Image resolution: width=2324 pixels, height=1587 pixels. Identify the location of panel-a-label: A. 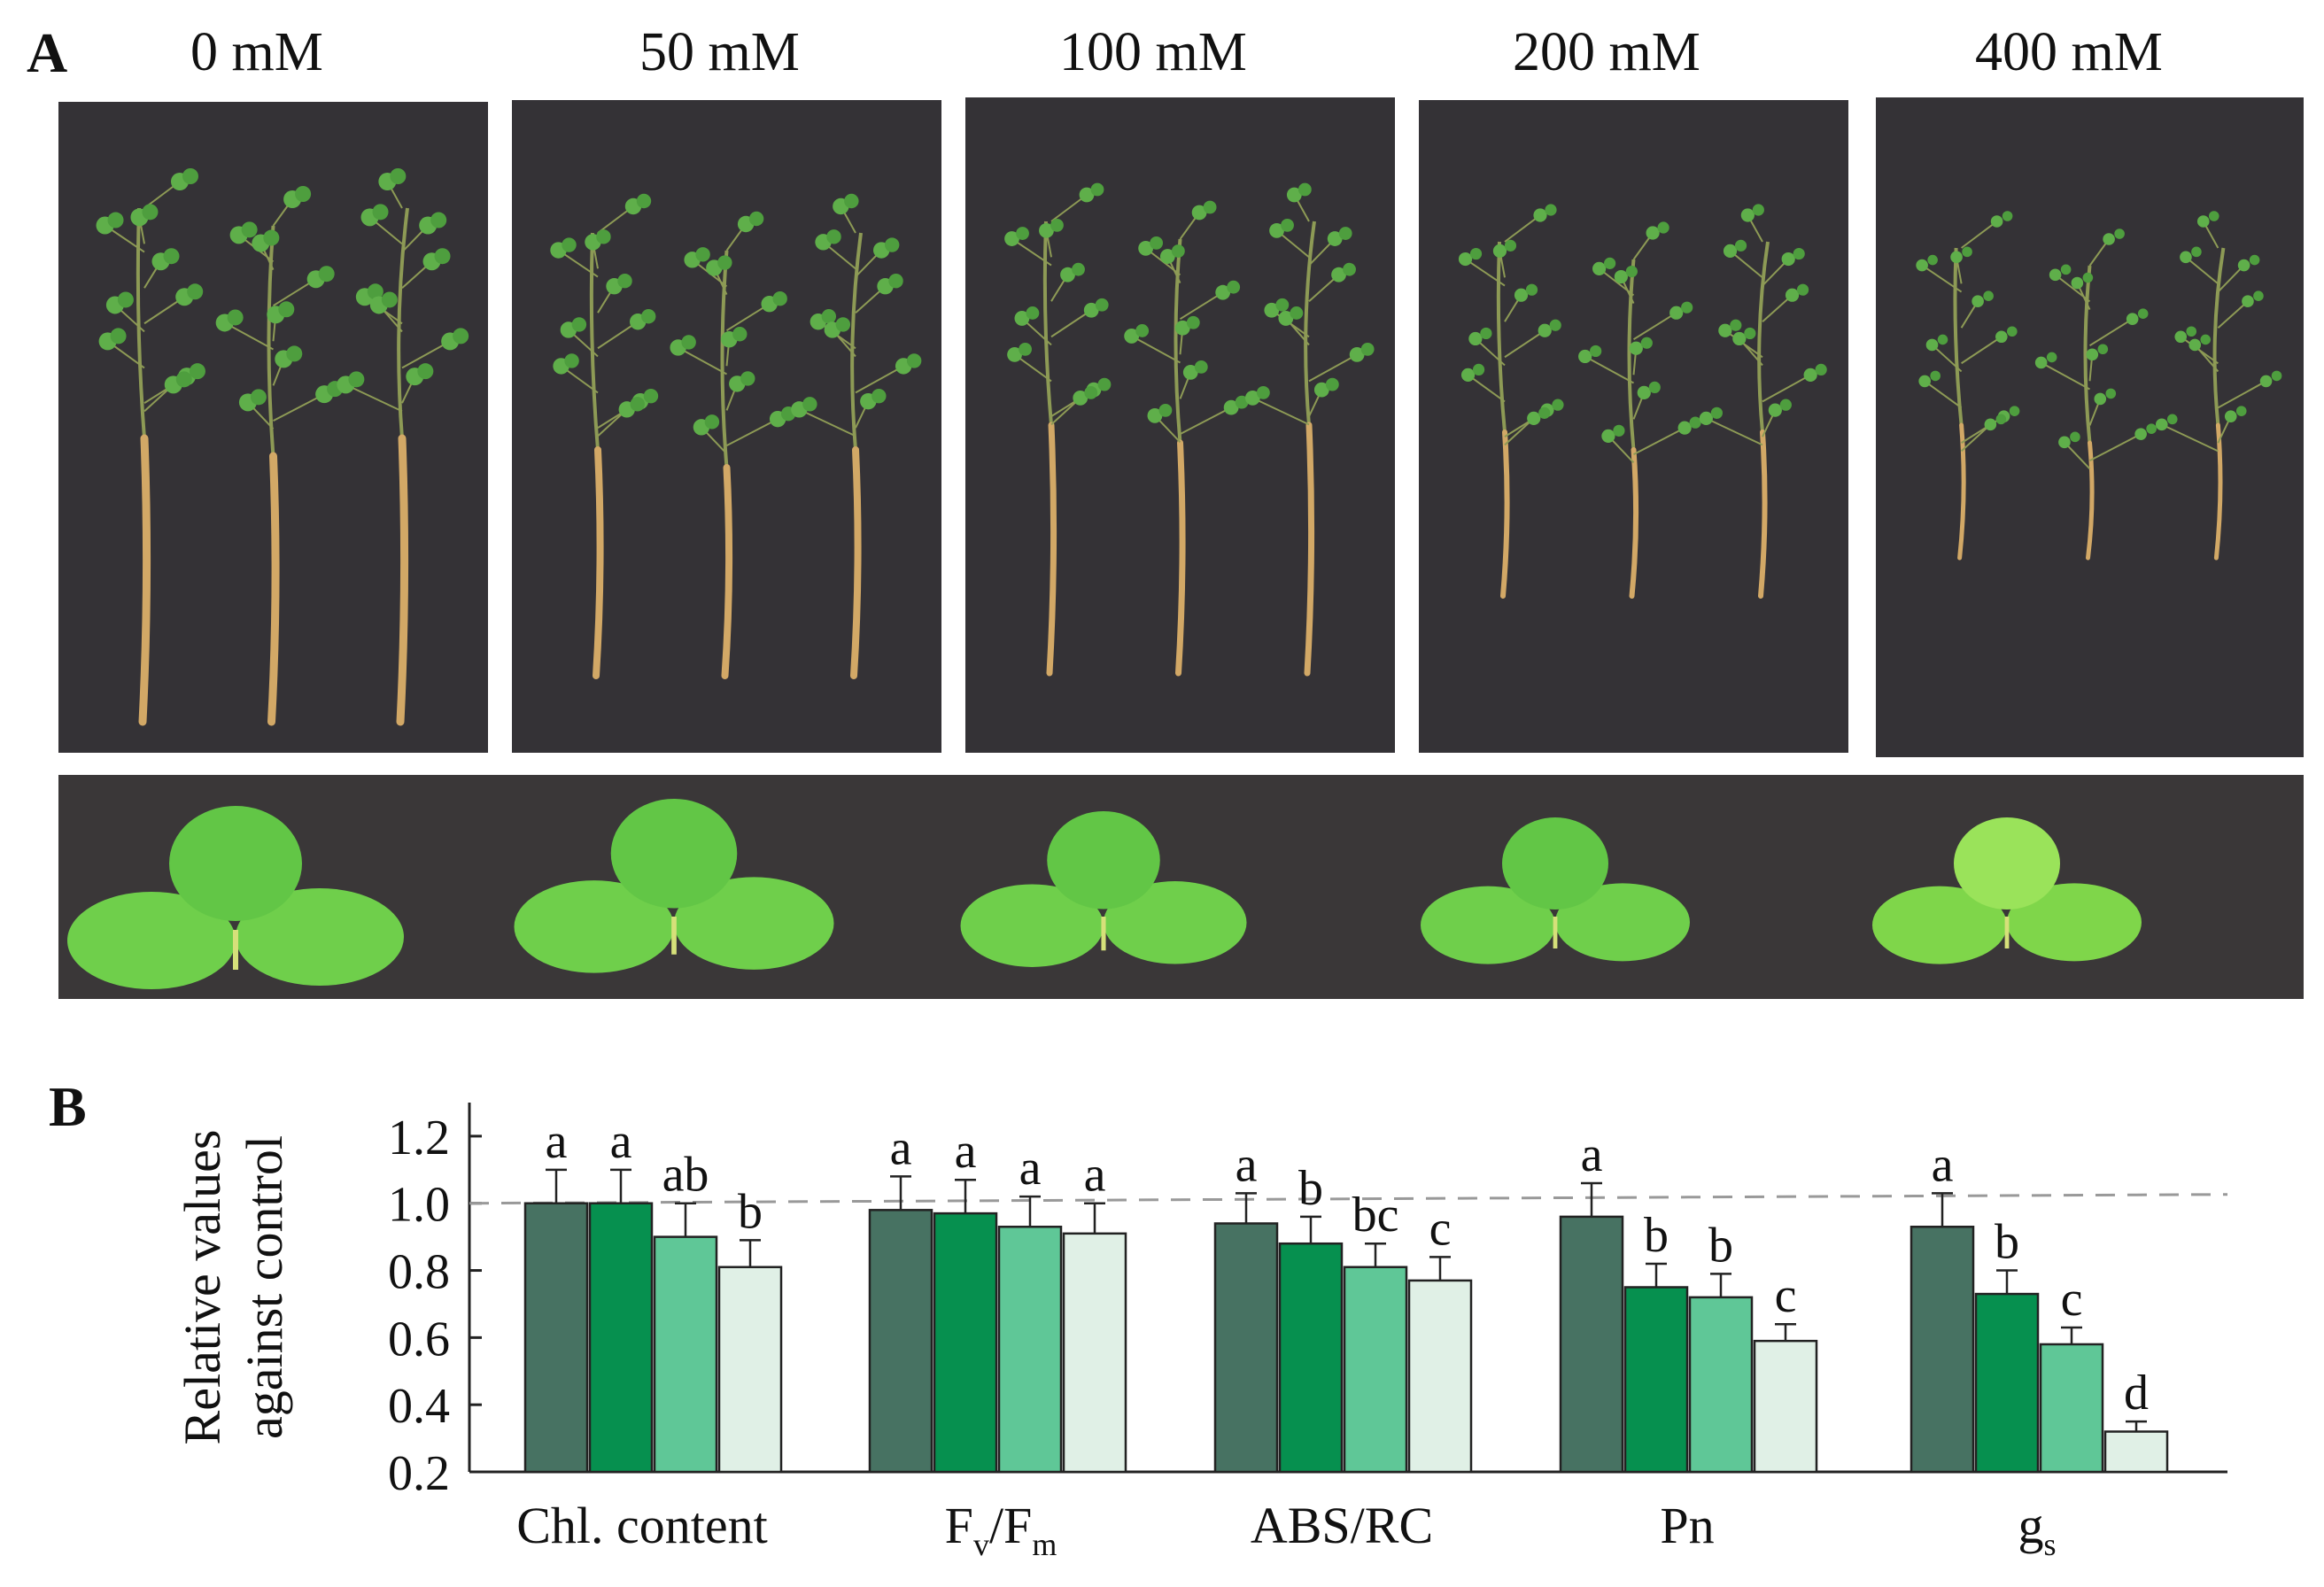
(47, 52).